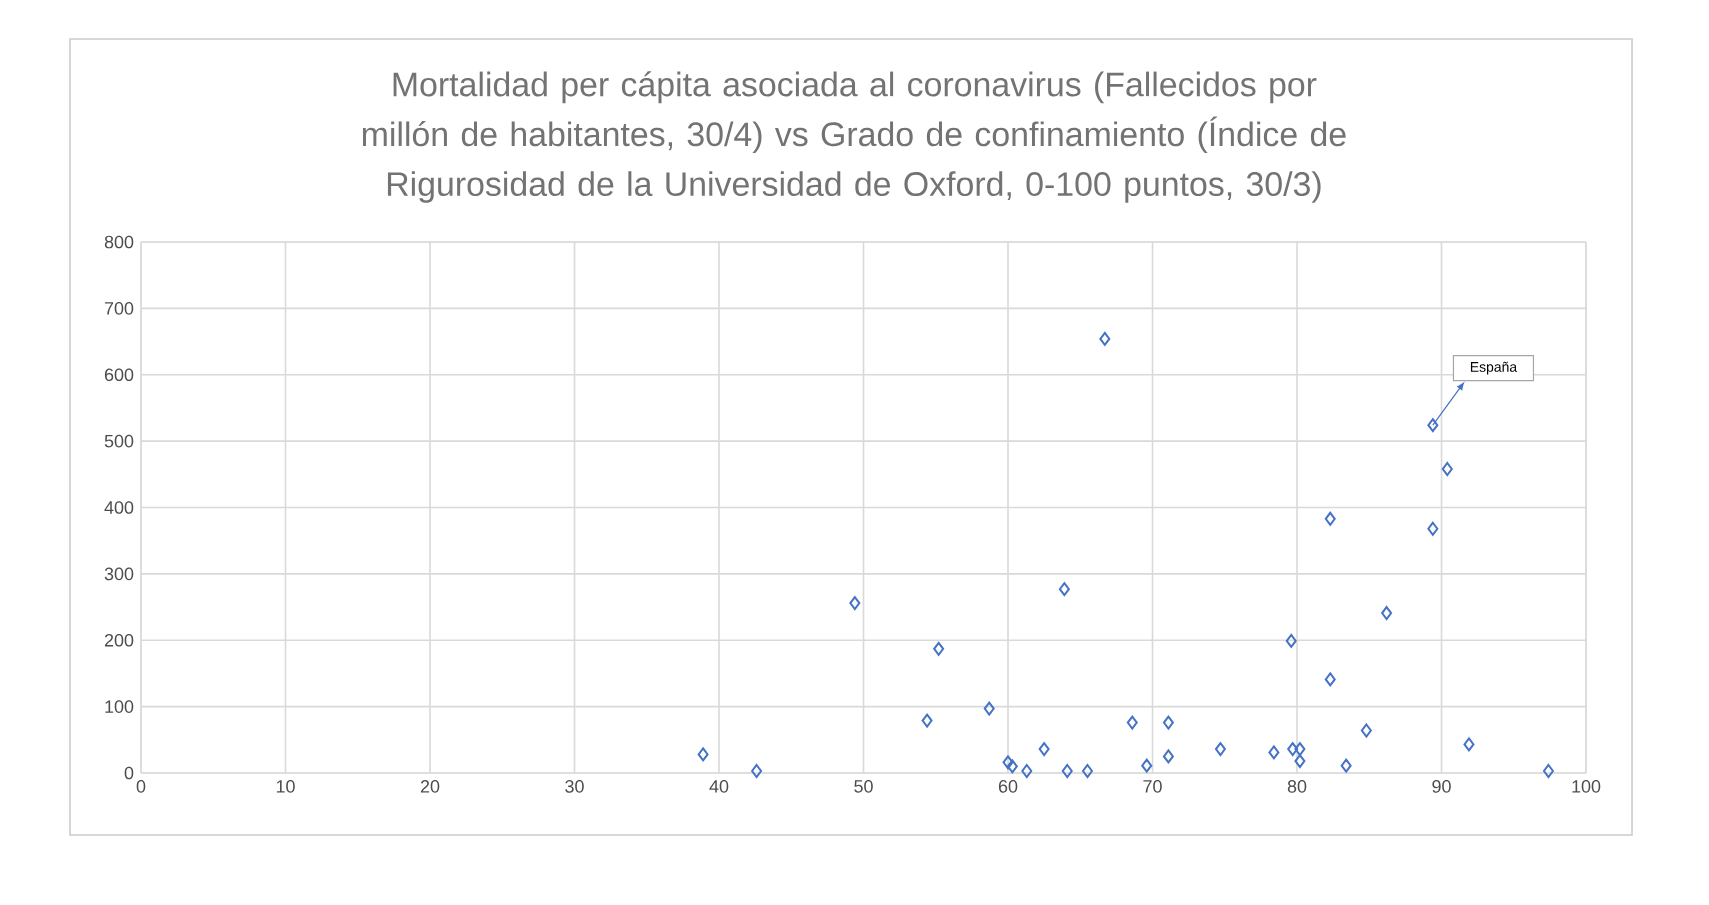 The image size is (1709, 905). I want to click on y-tick-label: 400, so click(119, 507).